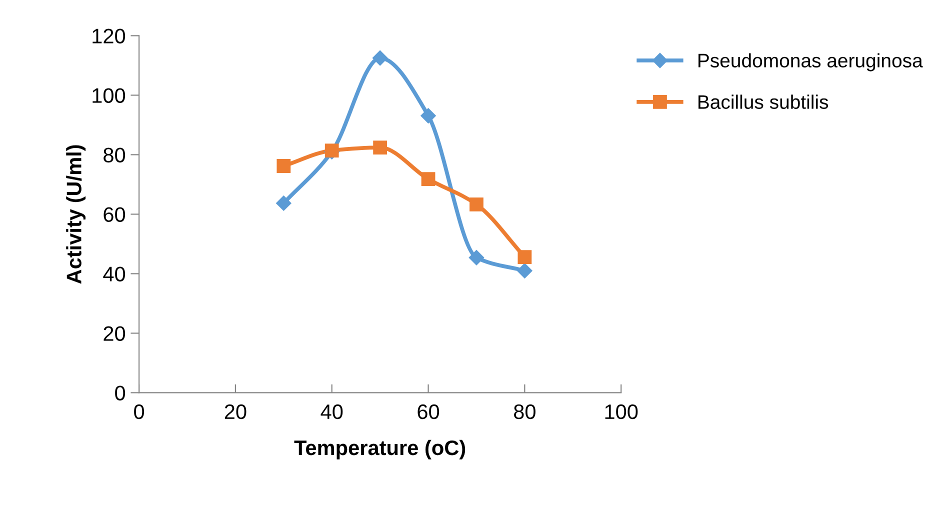  What do you see at coordinates (139, 412) in the screenshot?
I see `x-tick-label: 0` at bounding box center [139, 412].